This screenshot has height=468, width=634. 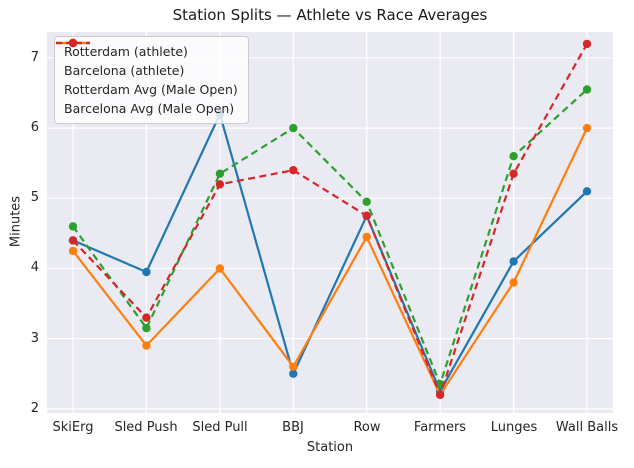 I want to click on legend-item-rotterdam-avg: Rotterdam Avg (Male Open), so click(x=147, y=68).